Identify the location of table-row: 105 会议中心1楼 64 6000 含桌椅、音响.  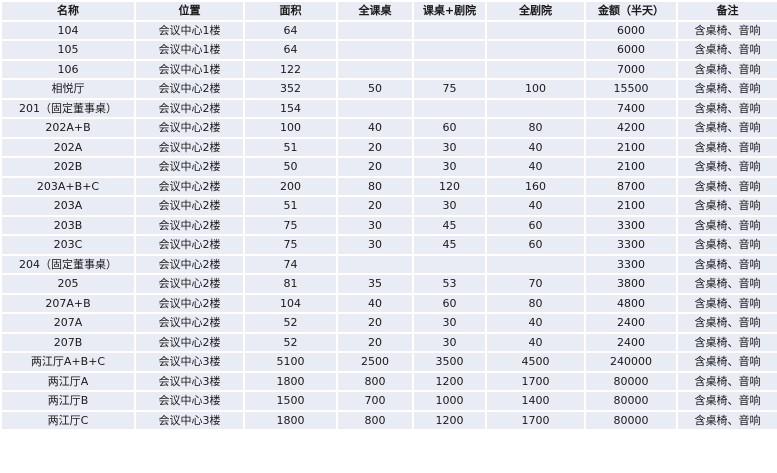
(388, 50).